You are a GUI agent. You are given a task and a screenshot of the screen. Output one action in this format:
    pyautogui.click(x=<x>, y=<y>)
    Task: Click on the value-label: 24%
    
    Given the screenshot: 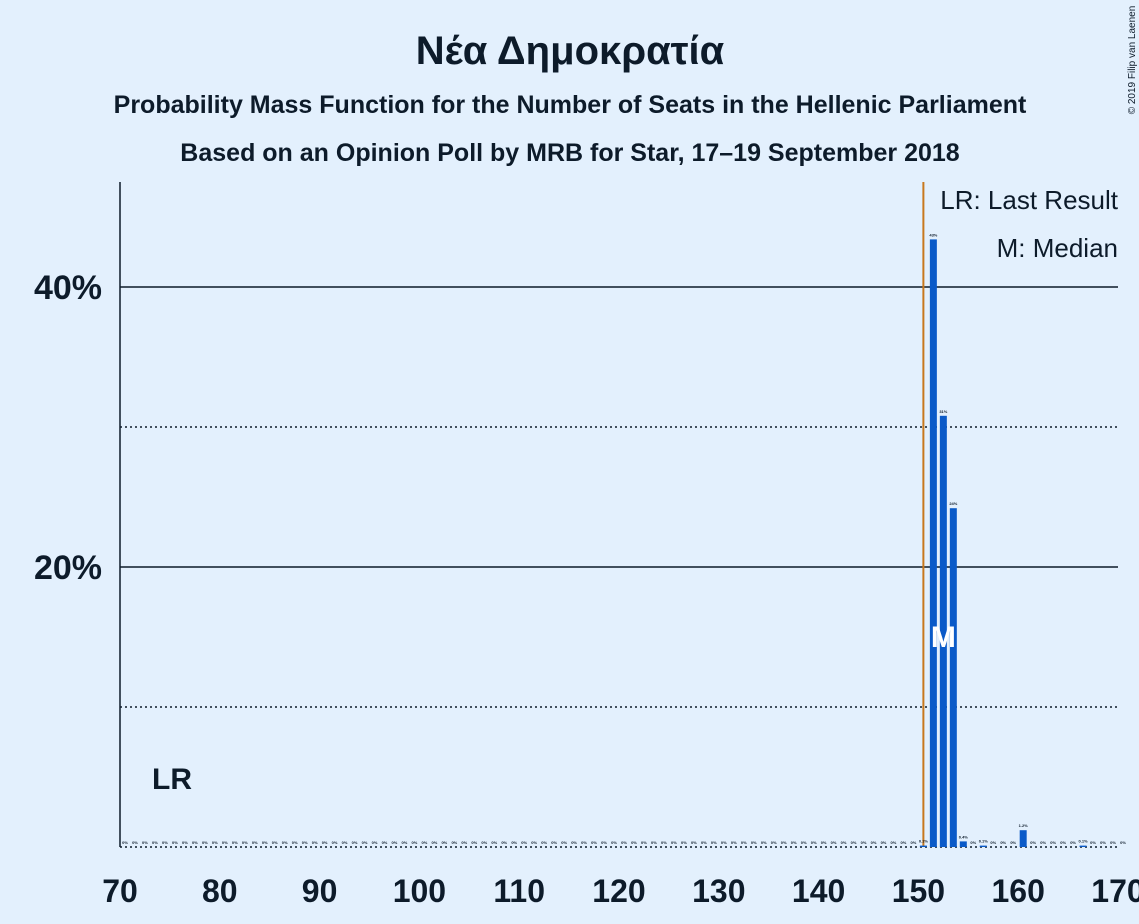 What is the action you would take?
    pyautogui.click(x=953, y=503)
    